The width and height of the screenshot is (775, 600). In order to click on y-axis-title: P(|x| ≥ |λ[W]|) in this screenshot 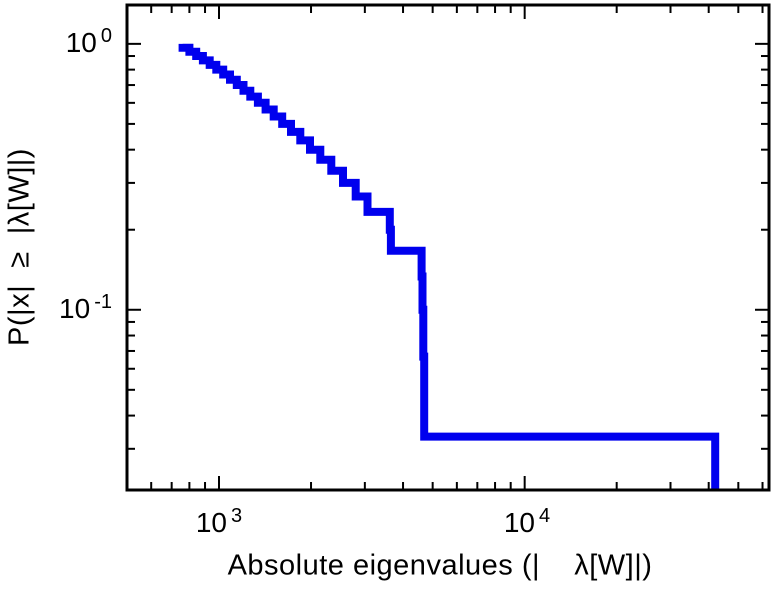, I will do `click(19, 247)`.